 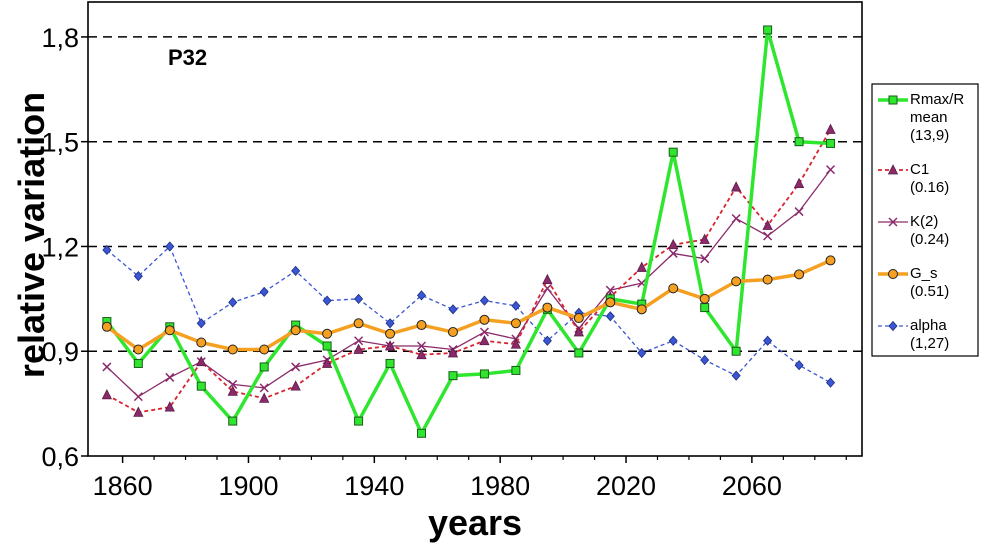 I want to click on legend-label: (0.16), so click(x=929, y=187).